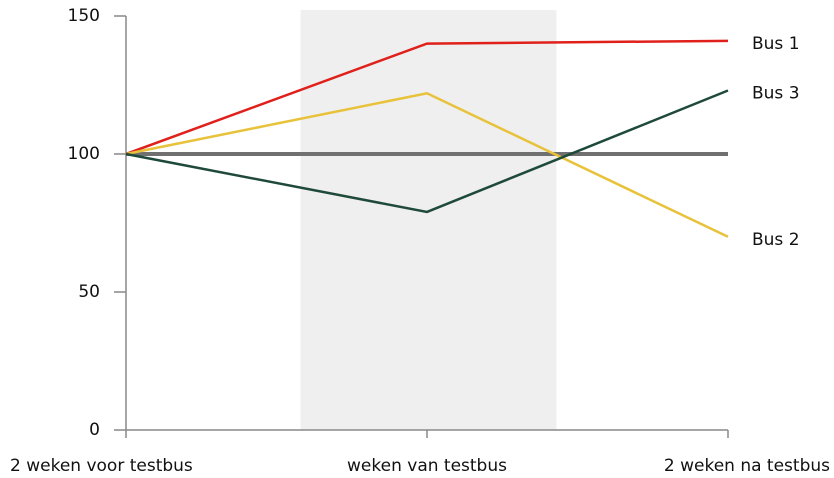  Describe the element at coordinates (84, 16) in the screenshot. I see `y-tick-label: 150` at that location.